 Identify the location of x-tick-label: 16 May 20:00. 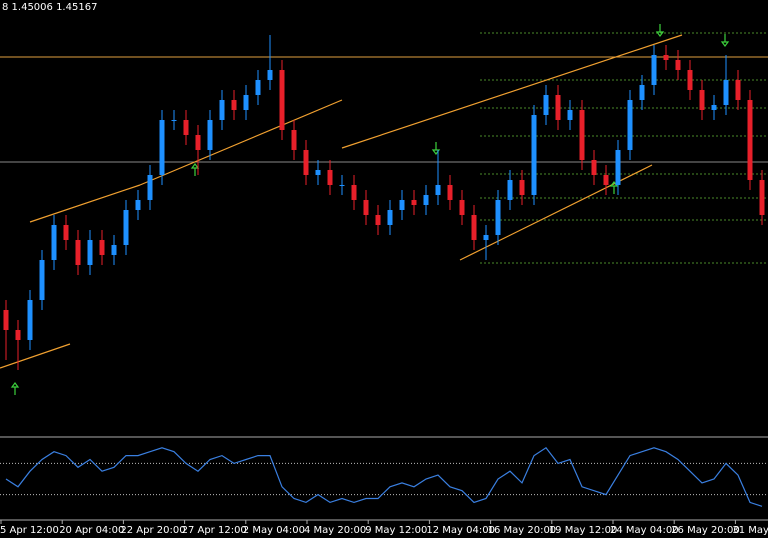
(522, 530).